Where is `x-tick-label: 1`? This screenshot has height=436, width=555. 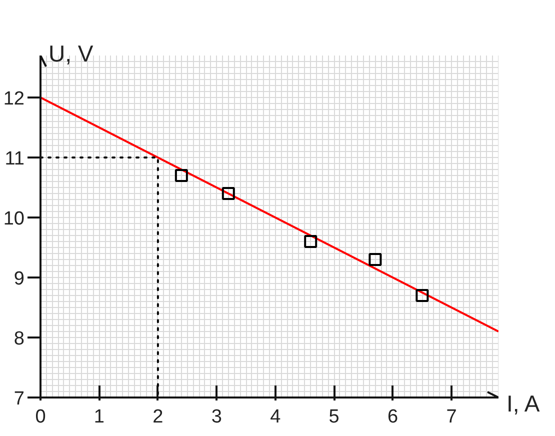 x-tick-label: 1 is located at coordinates (99, 417).